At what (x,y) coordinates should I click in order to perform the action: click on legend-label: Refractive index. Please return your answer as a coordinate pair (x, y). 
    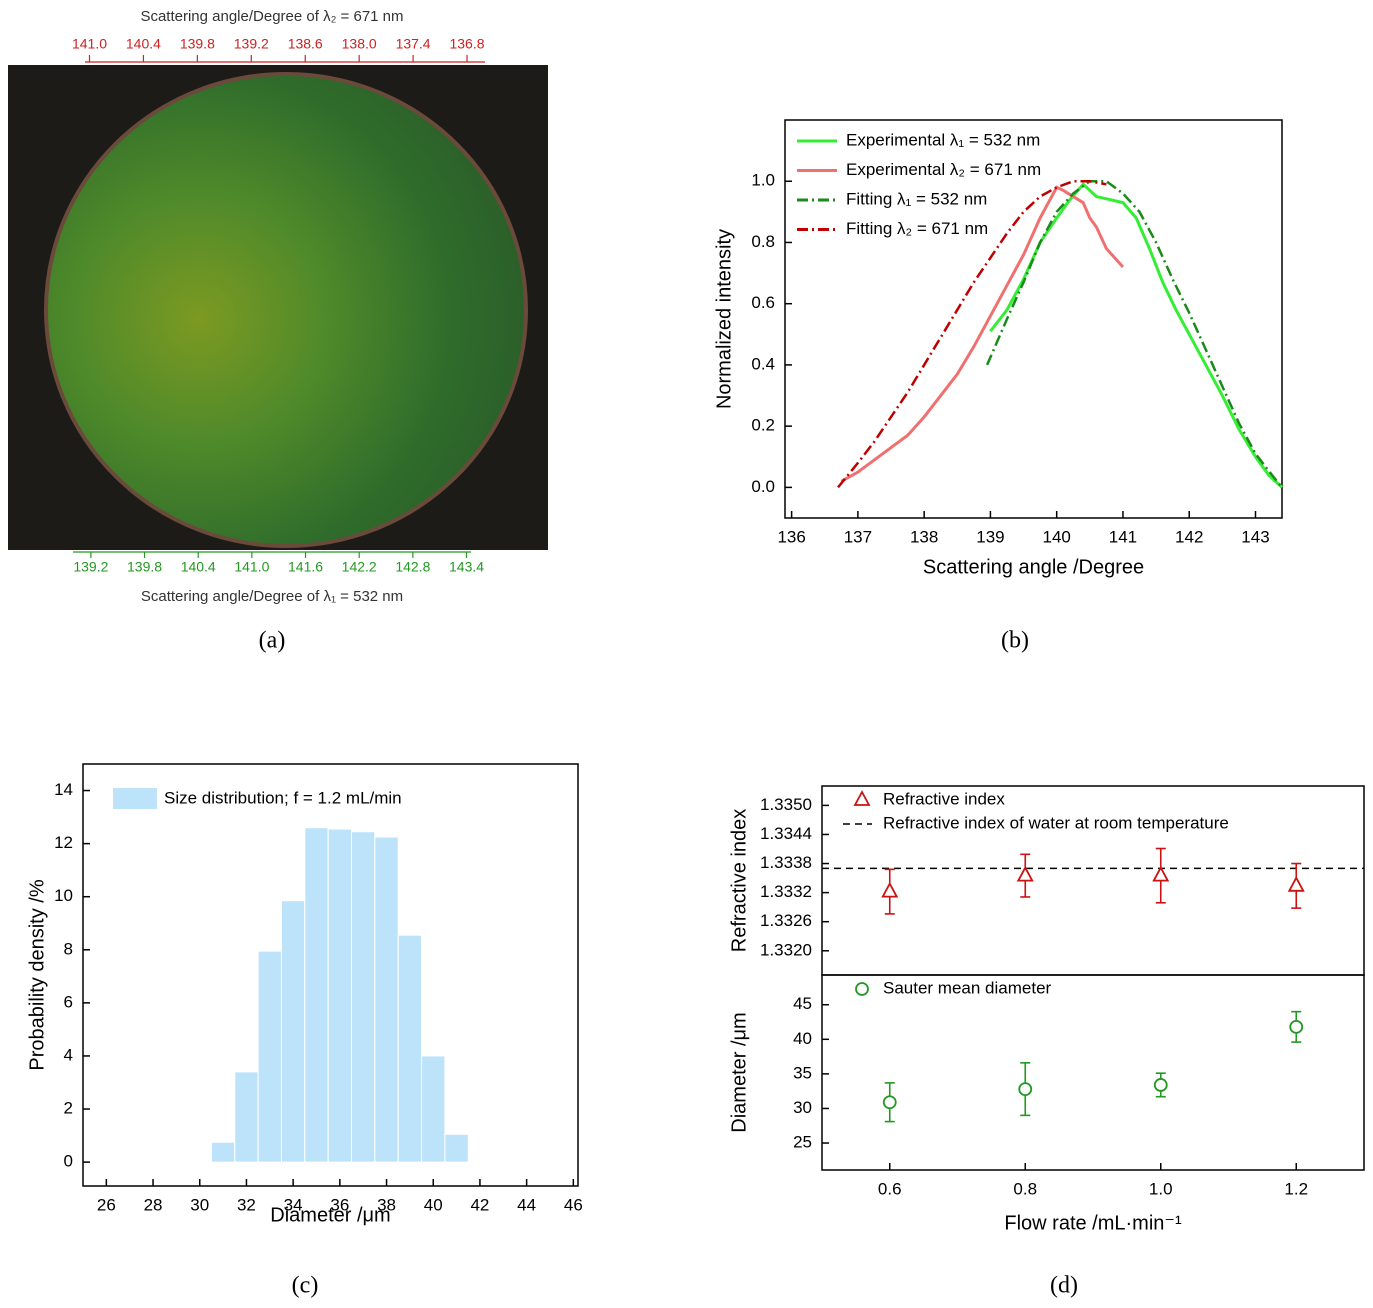
    Looking at the image, I should click on (944, 798).